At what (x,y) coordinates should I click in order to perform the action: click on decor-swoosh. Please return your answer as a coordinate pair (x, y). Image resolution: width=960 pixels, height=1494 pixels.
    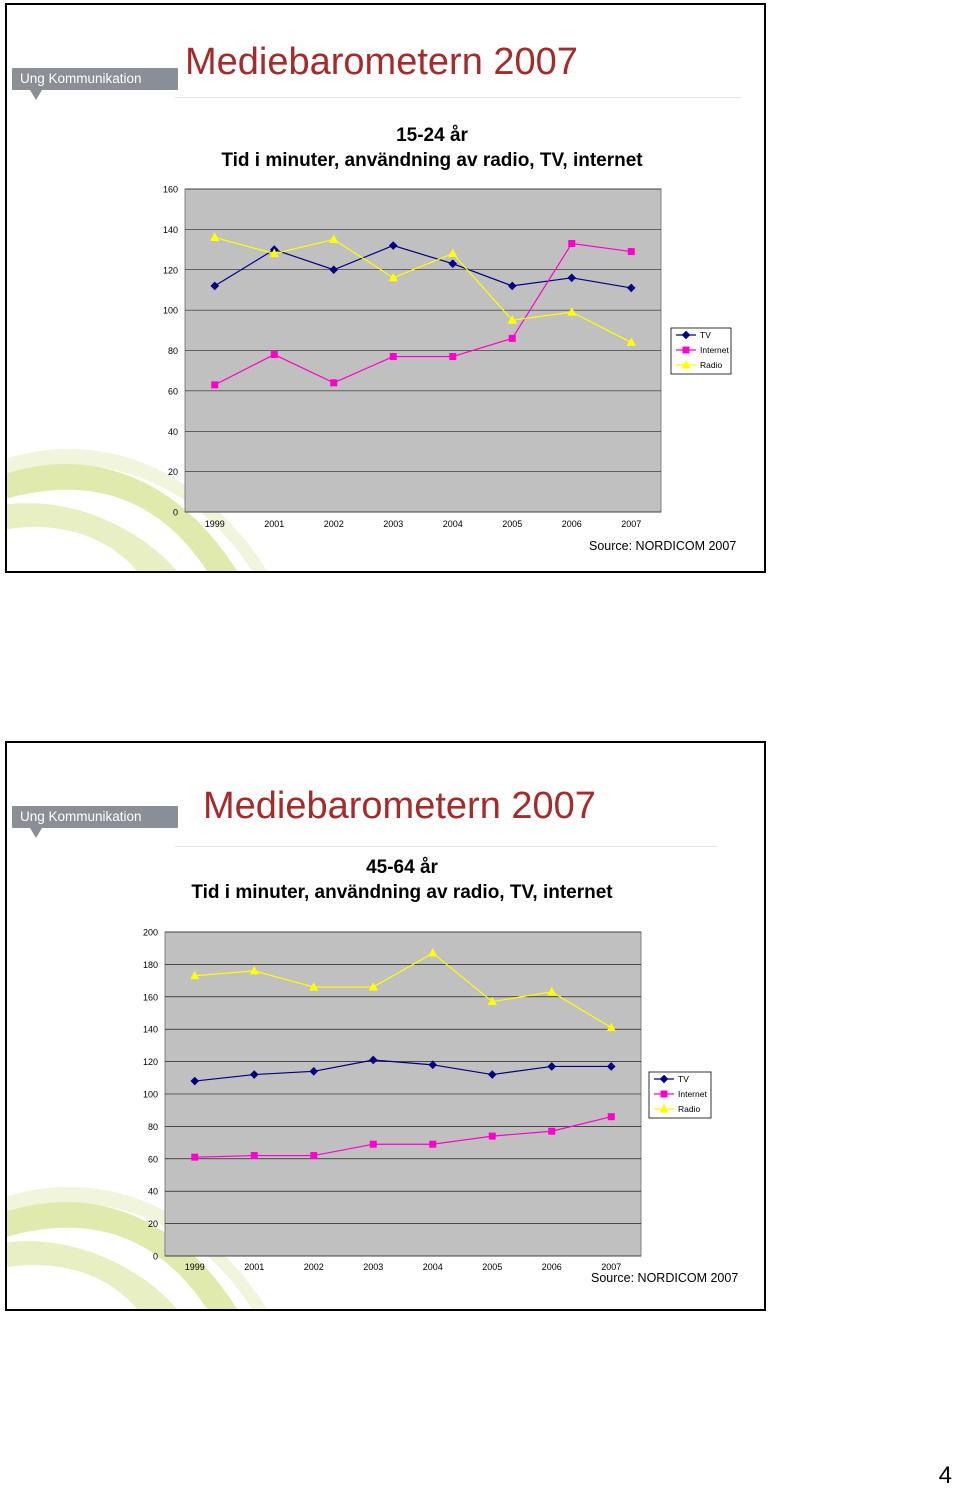
    Looking at the image, I should click on (137, 509).